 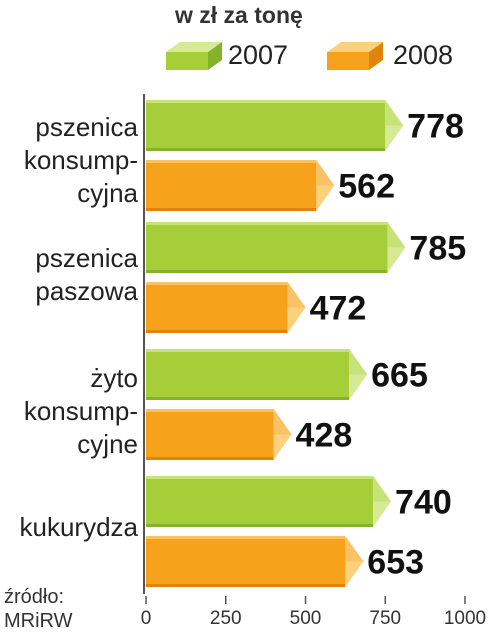 What do you see at coordinates (240, 185) in the screenshot?
I see `bar-2008-cat0` at bounding box center [240, 185].